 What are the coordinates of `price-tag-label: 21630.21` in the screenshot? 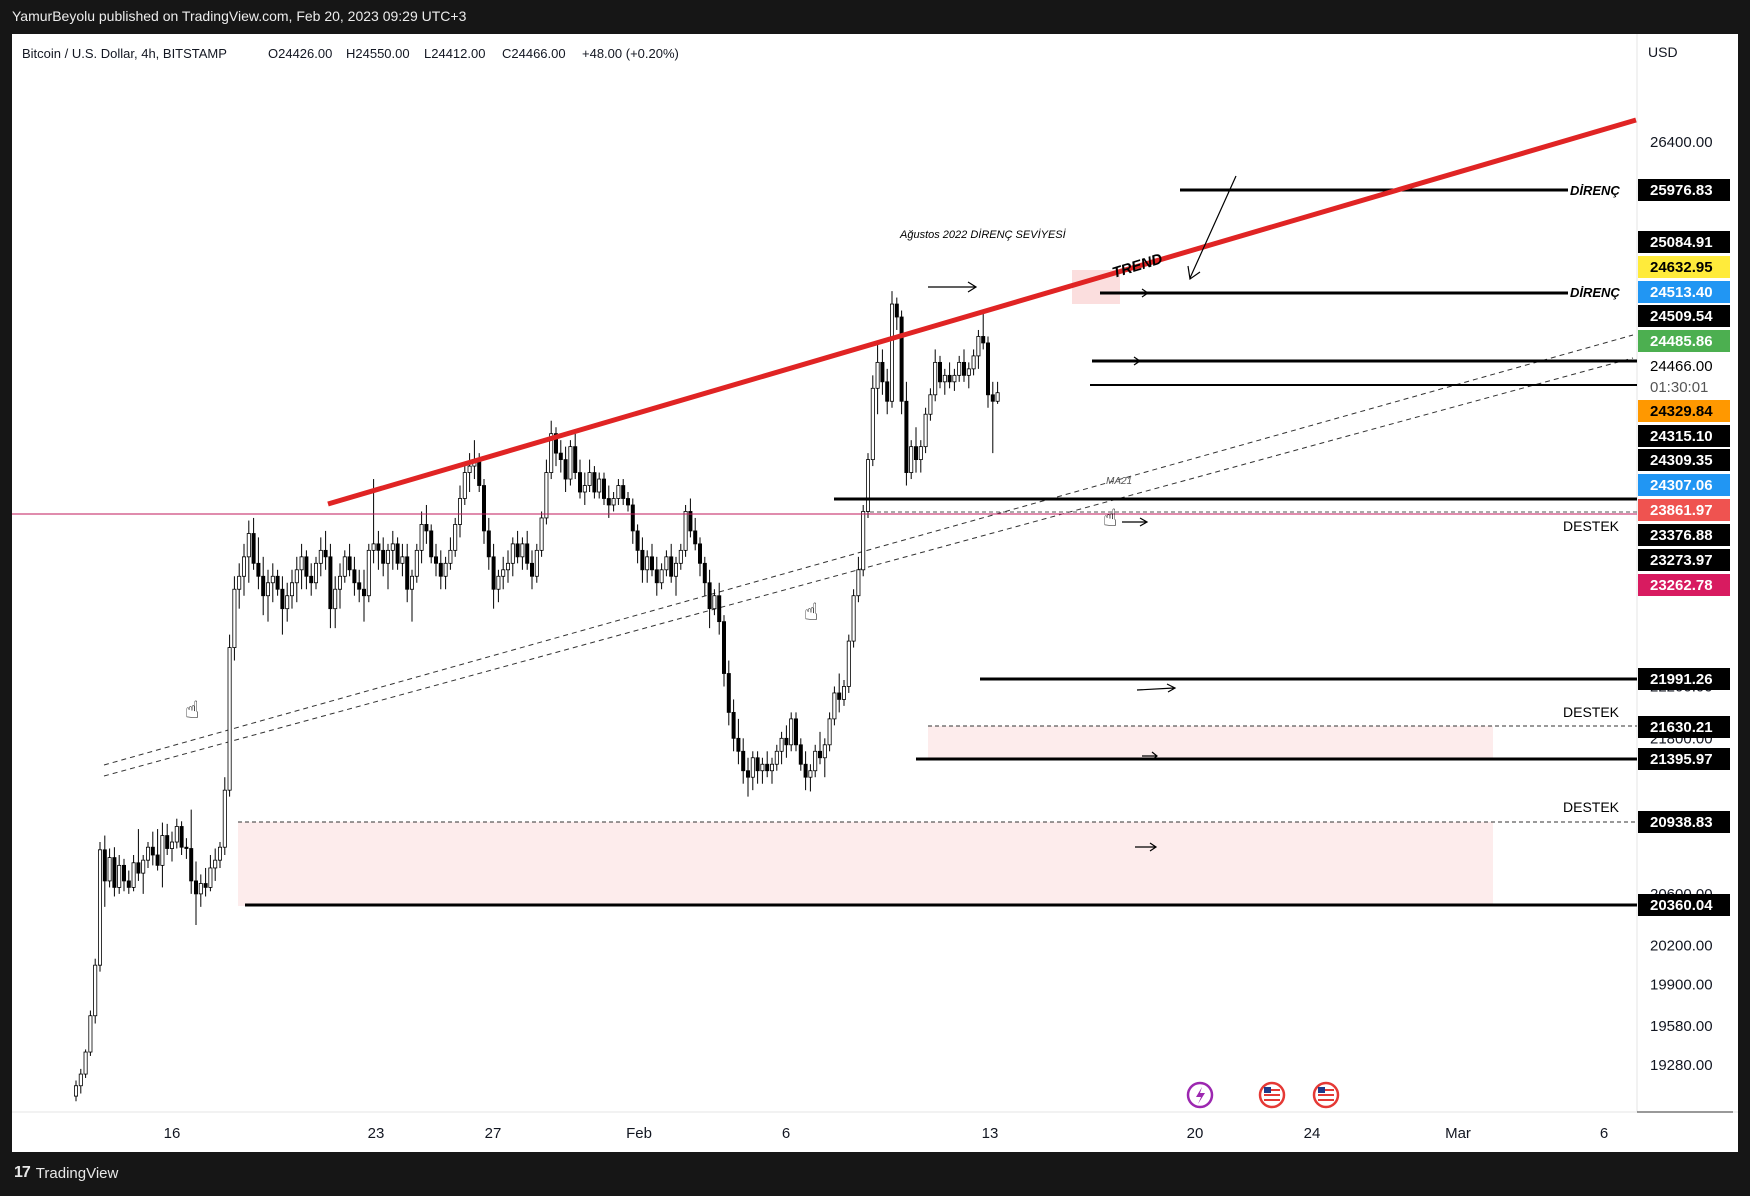 It's located at (1681, 727).